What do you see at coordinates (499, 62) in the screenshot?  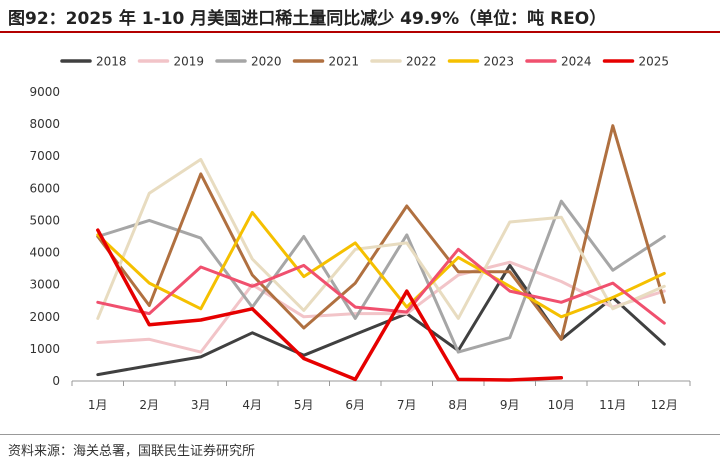 I see `legend-label-2023: 2023` at bounding box center [499, 62].